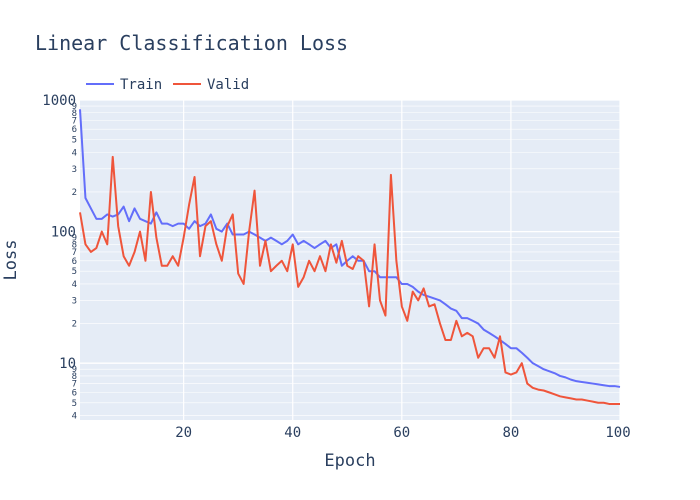 This screenshot has width=700, height=500. What do you see at coordinates (11, 260) in the screenshot?
I see `y-axis-title: Loss` at bounding box center [11, 260].